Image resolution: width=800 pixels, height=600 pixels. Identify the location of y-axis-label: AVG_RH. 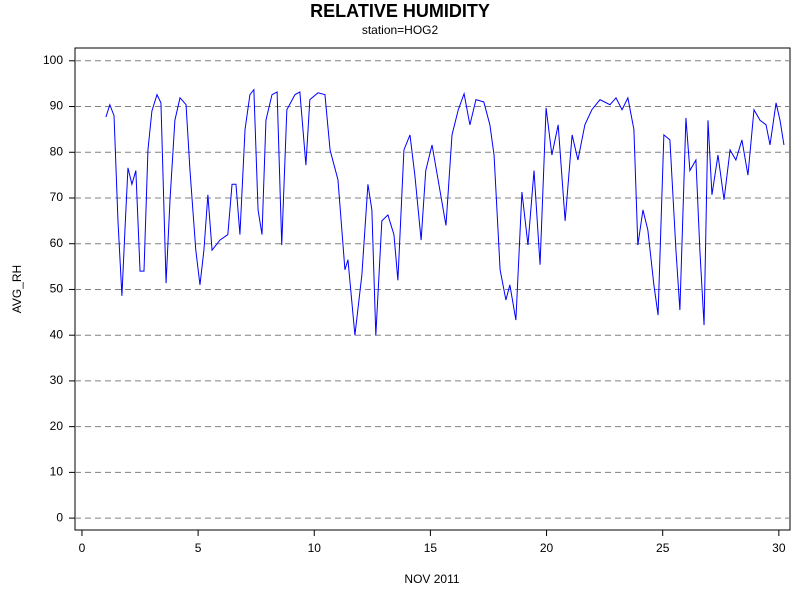
(17, 289).